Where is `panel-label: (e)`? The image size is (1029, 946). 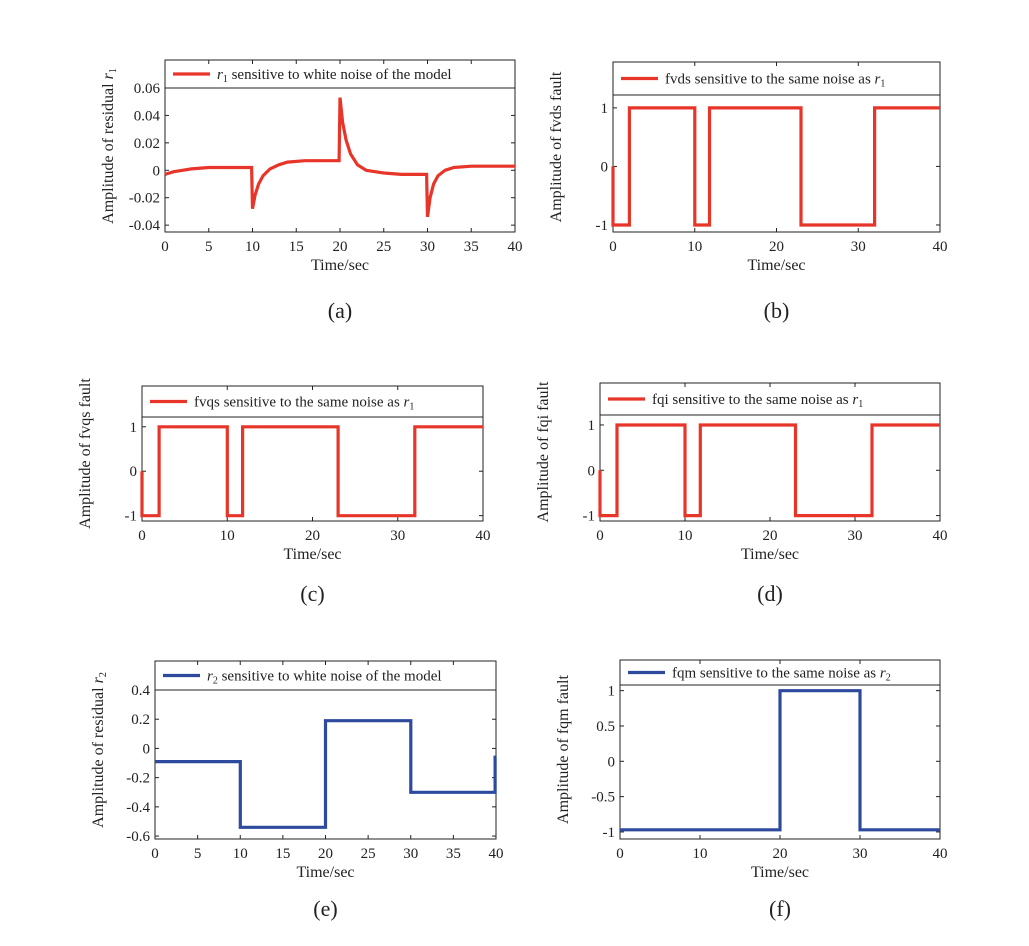
panel-label: (e) is located at coordinates (325, 908).